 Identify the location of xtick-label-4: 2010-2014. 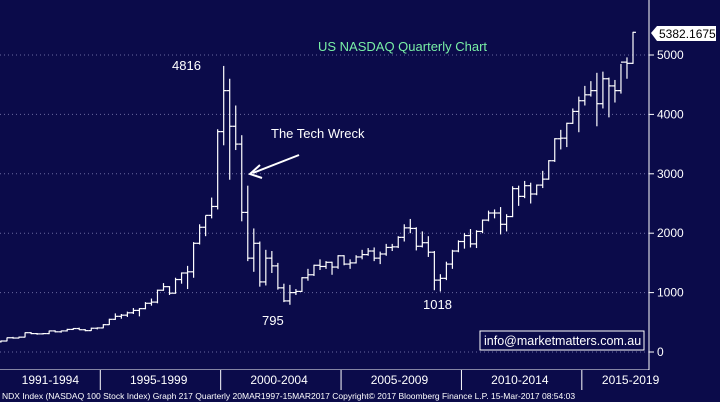
(520, 380).